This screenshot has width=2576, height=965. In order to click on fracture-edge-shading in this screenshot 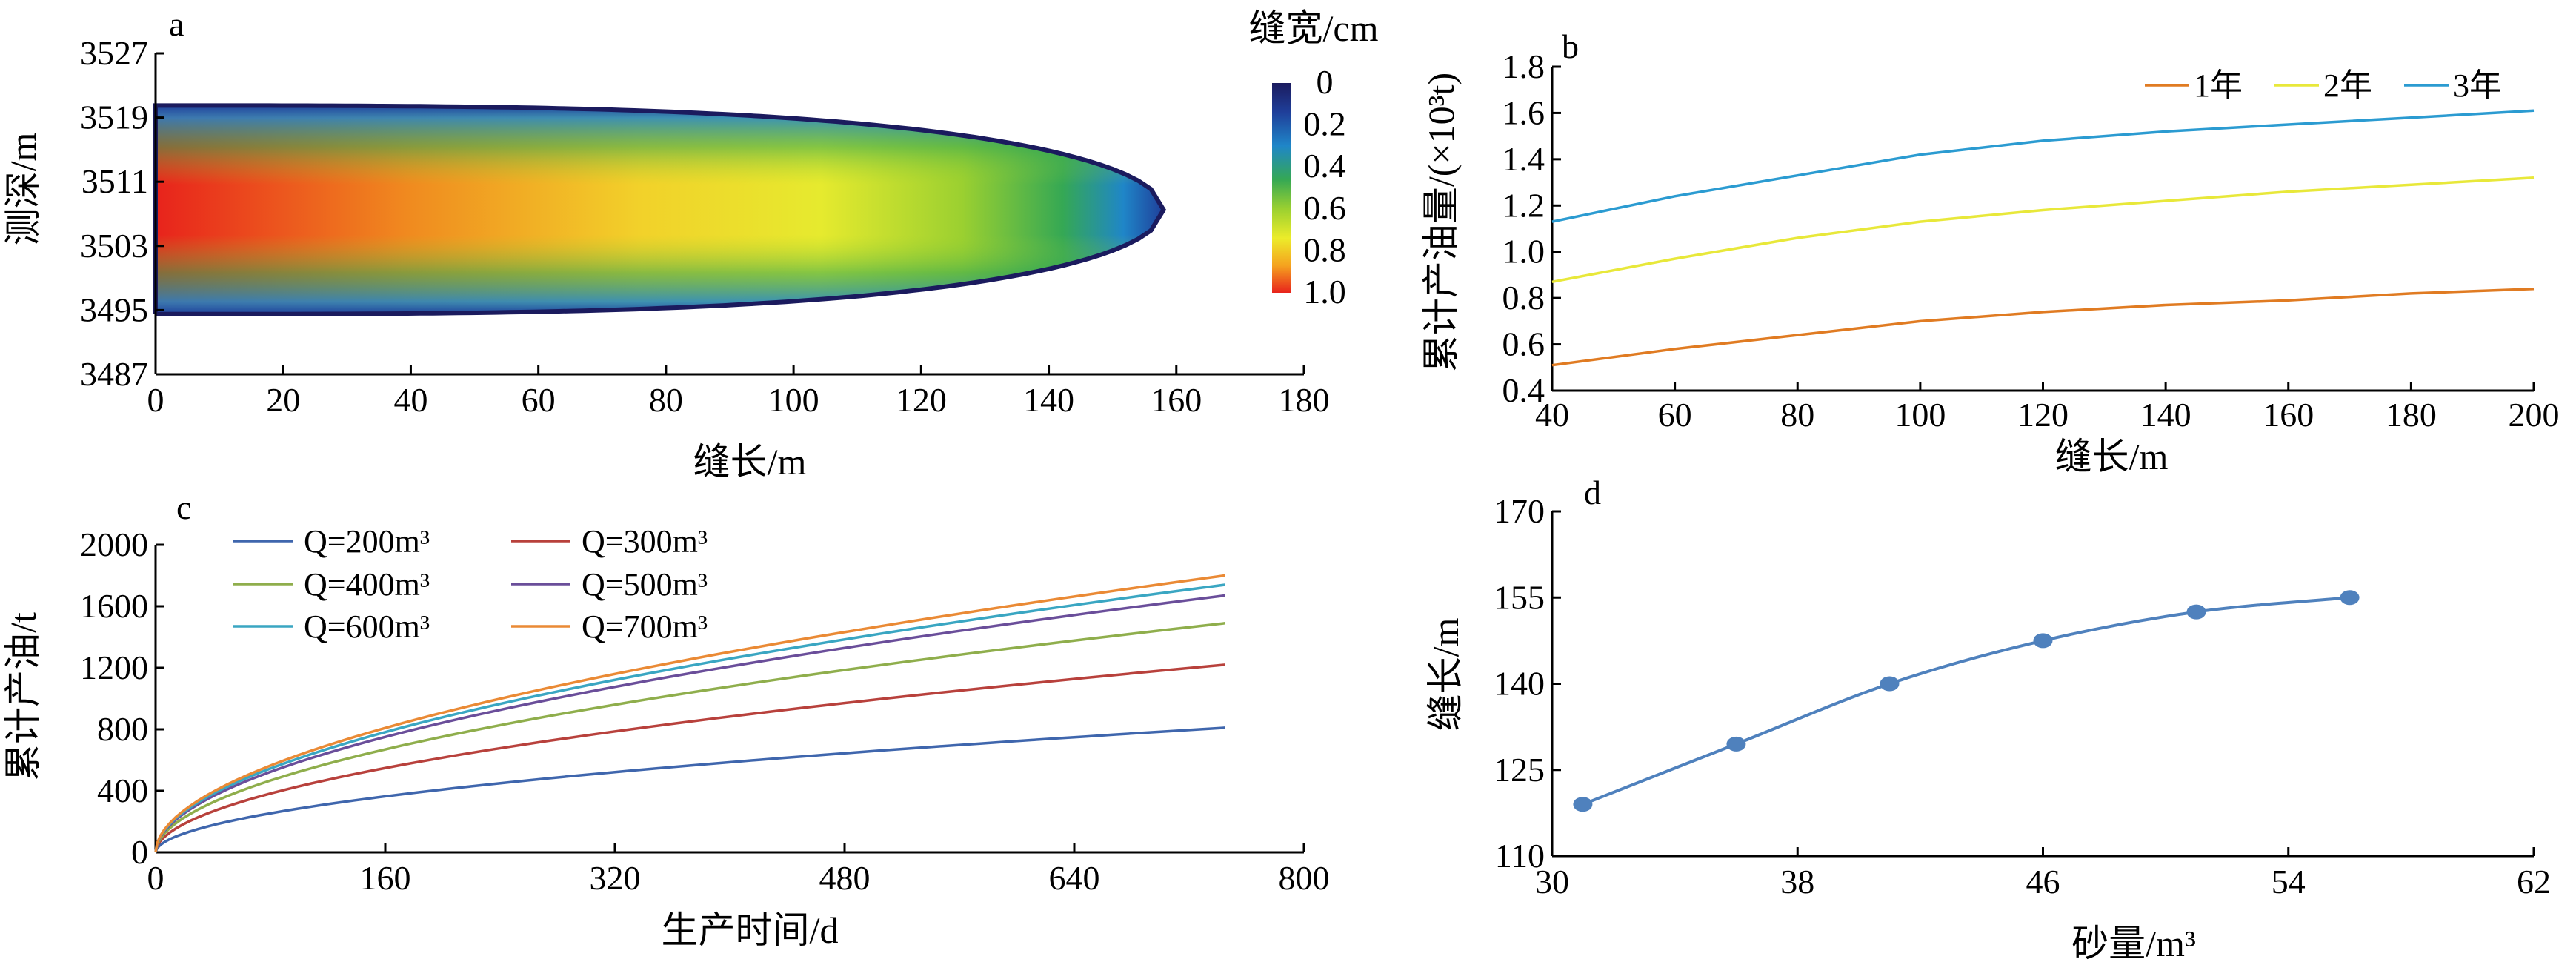, I will do `click(660, 209)`.